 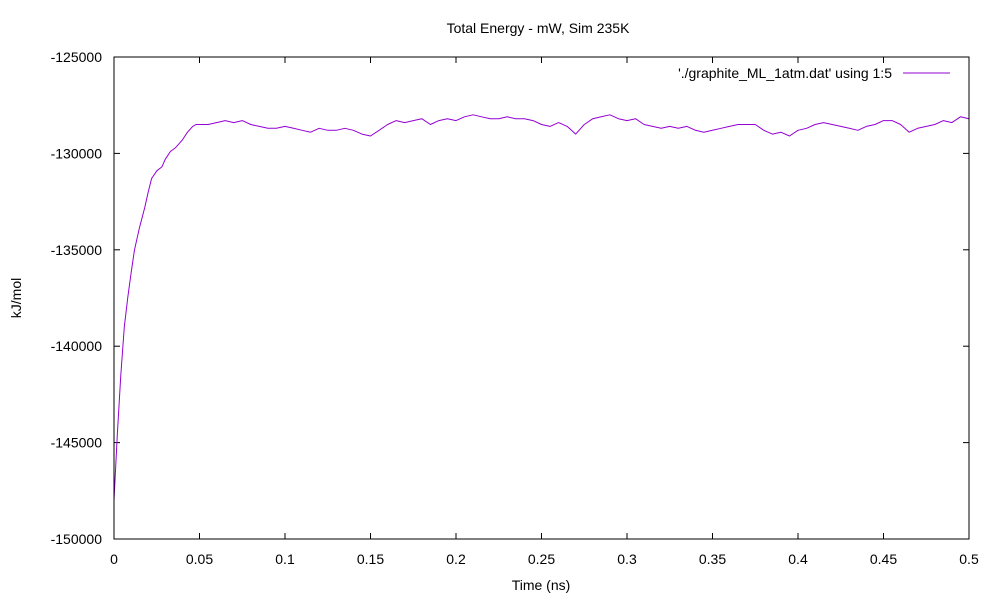 What do you see at coordinates (77, 539) in the screenshot?
I see `y-tick-label: -150000` at bounding box center [77, 539].